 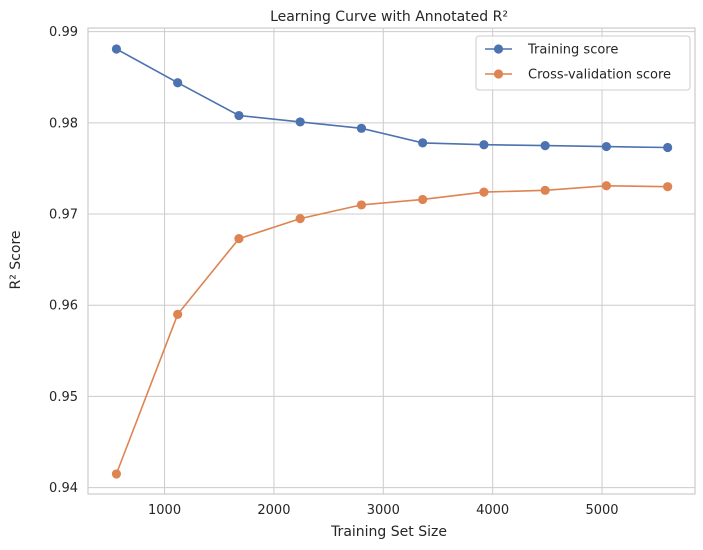 I want to click on x-tick-label: 3000, so click(x=383, y=510).